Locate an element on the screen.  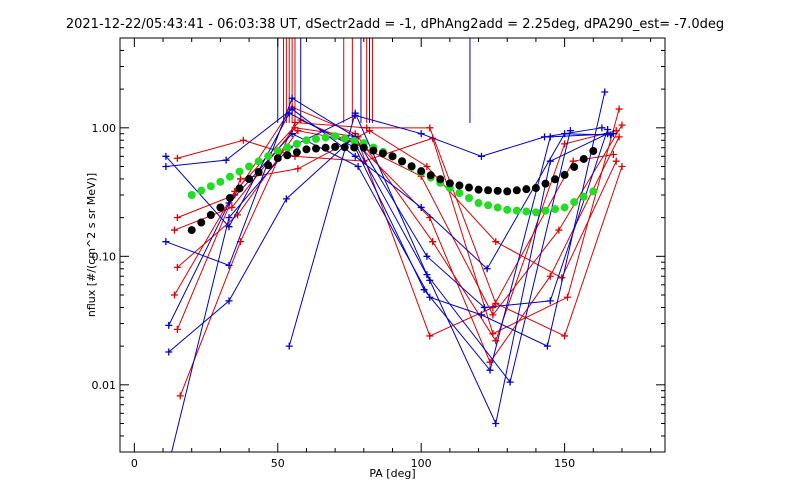
y-axis-label: nflux [#/(cm^2 s sr MeV)] is located at coordinates (91, 245).